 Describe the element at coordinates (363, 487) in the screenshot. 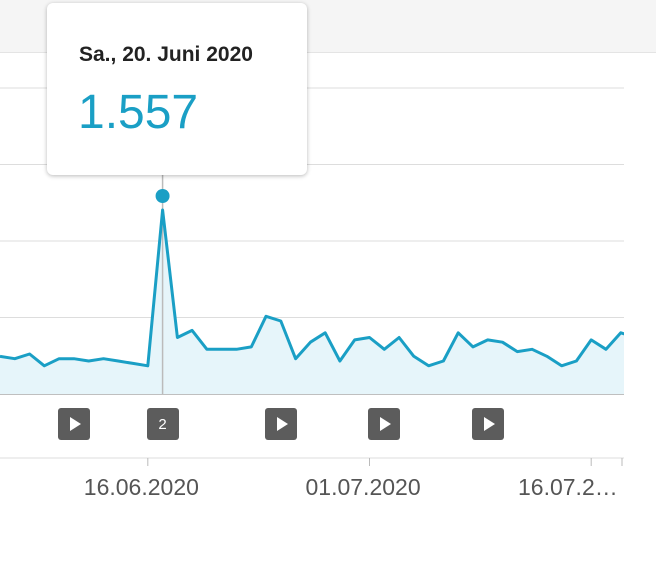

I see `x-tick-label: 01.07.2020` at that location.